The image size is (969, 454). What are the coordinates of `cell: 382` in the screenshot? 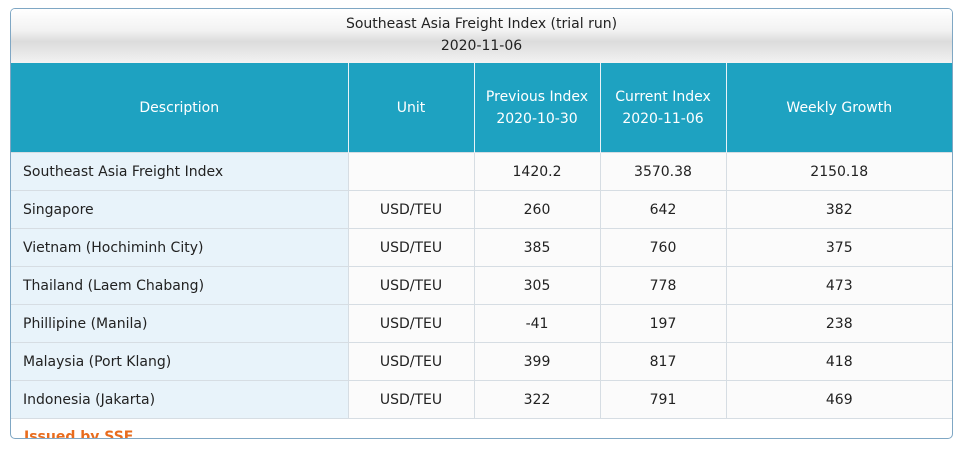 It's located at (838, 209).